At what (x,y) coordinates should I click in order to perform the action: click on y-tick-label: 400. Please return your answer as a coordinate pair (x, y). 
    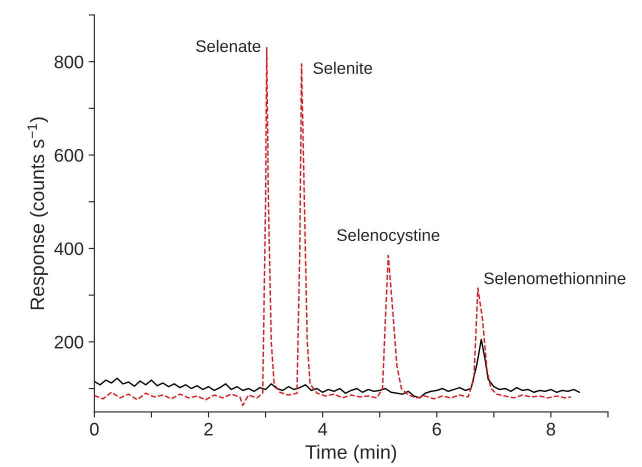
    Looking at the image, I should click on (69, 249).